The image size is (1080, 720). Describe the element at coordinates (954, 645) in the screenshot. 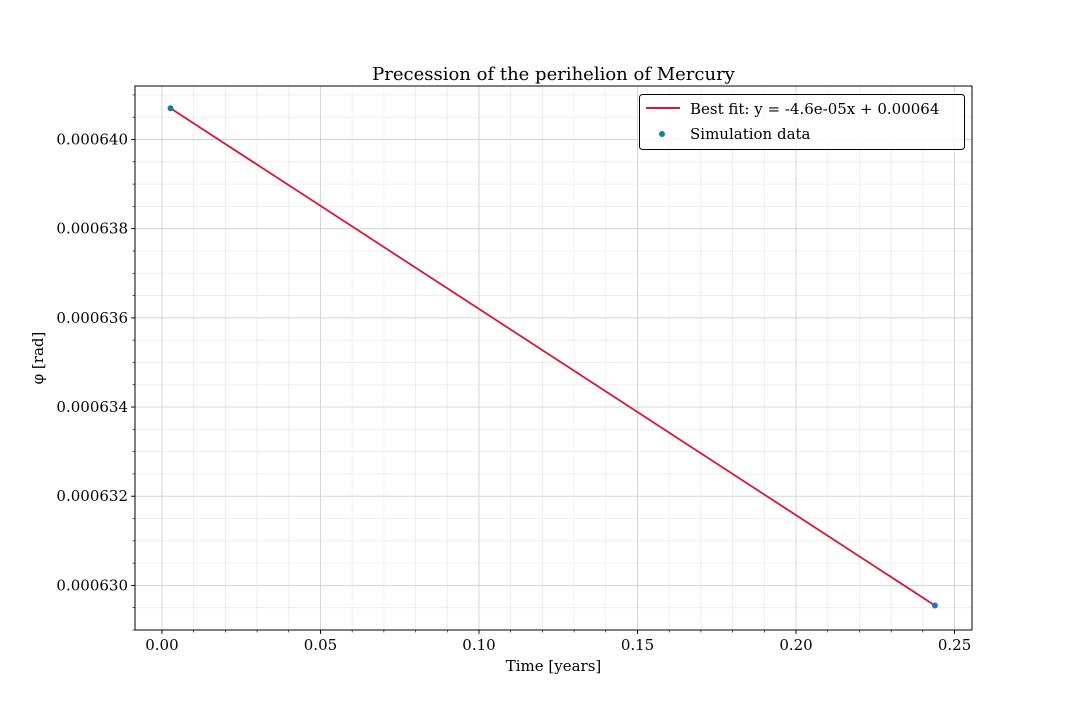

I see `x-tick-label: 0.25` at that location.